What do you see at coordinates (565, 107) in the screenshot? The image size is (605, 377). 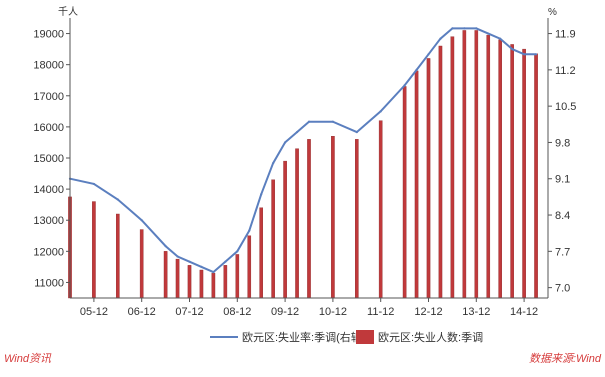 I see `right-tick-label: 10.5` at bounding box center [565, 107].